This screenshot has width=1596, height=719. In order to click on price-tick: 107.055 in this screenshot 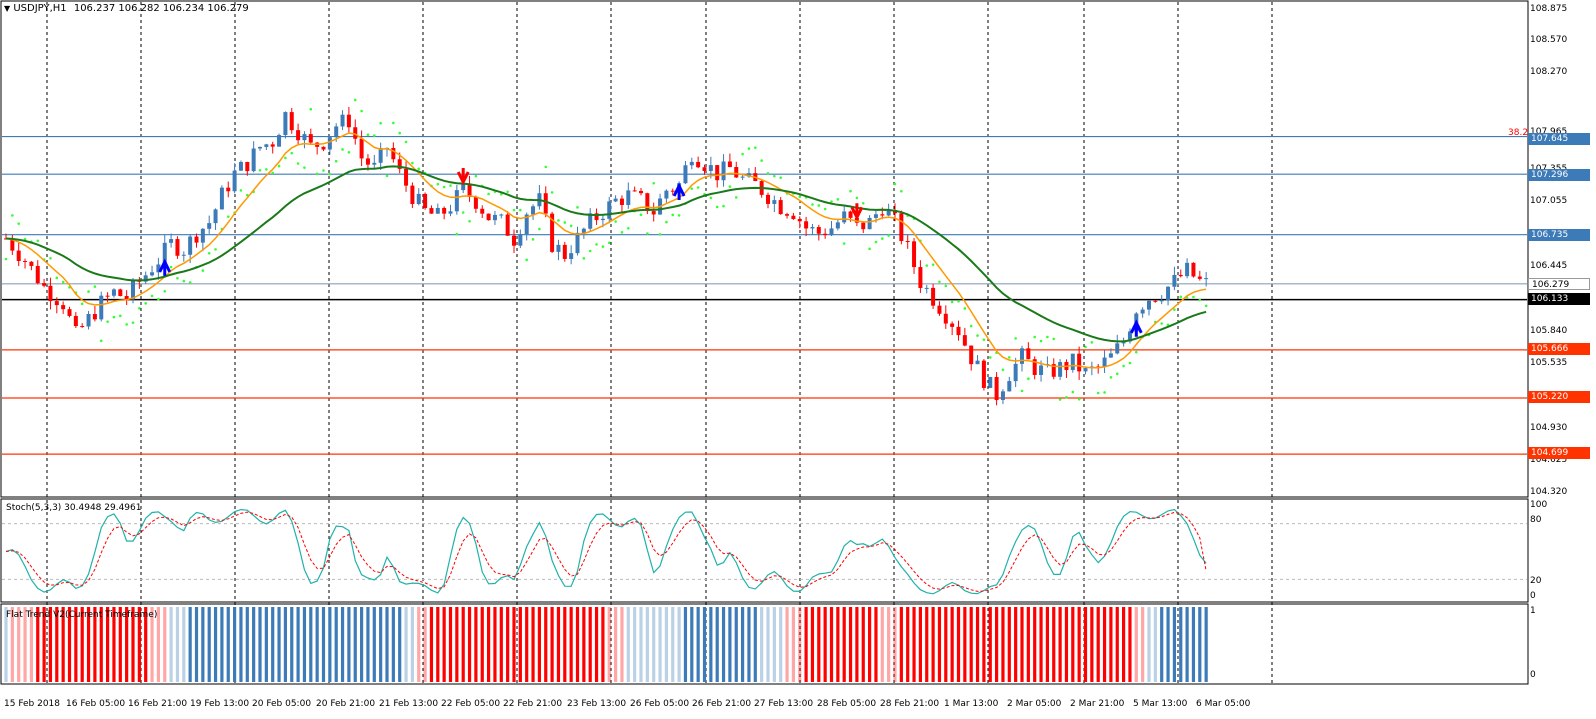, I will do `click(1549, 201)`.